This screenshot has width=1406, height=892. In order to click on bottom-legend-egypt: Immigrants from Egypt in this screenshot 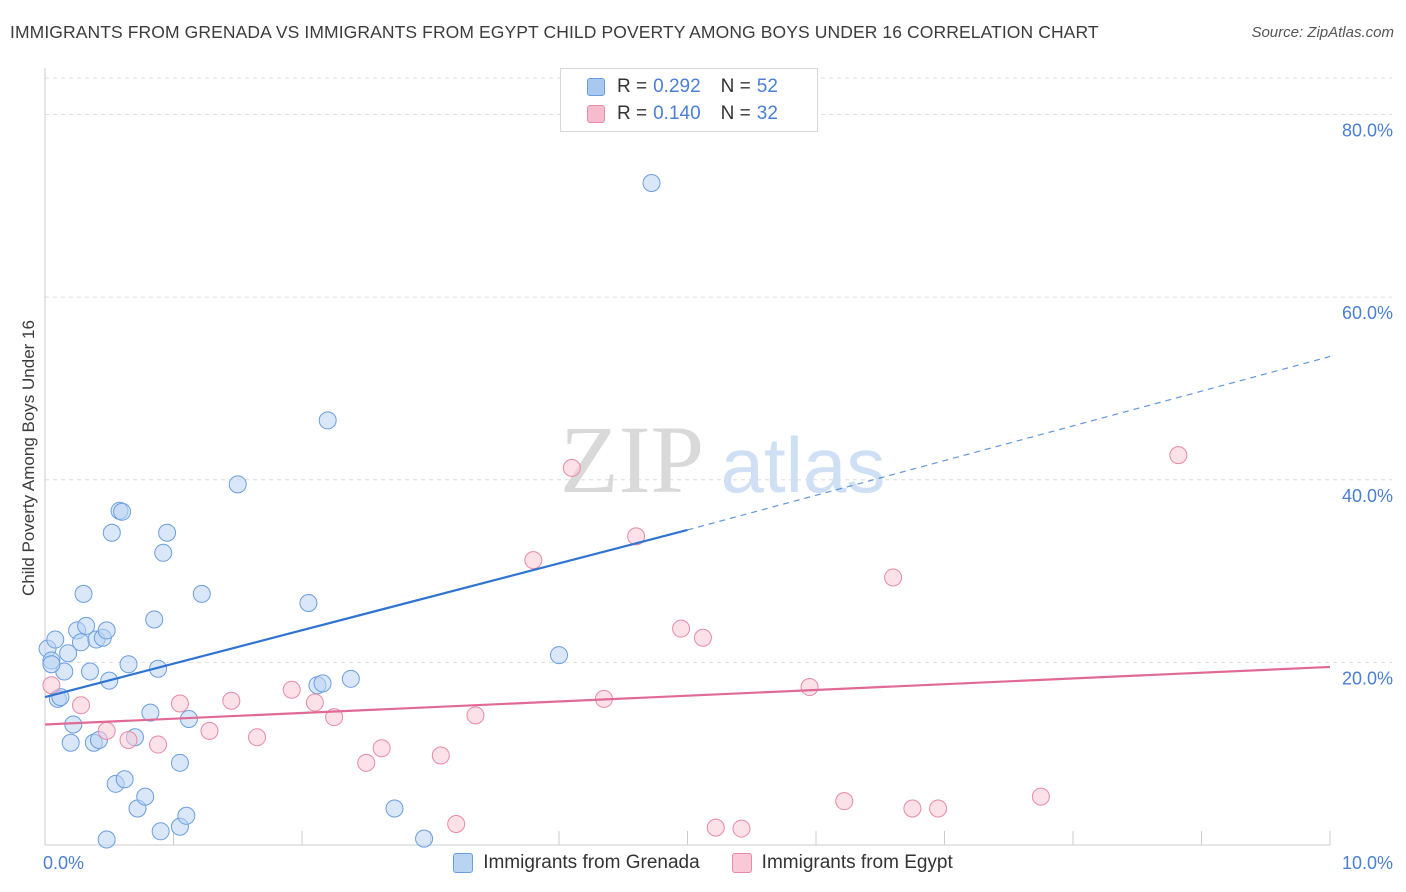, I will do `click(842, 863)`.